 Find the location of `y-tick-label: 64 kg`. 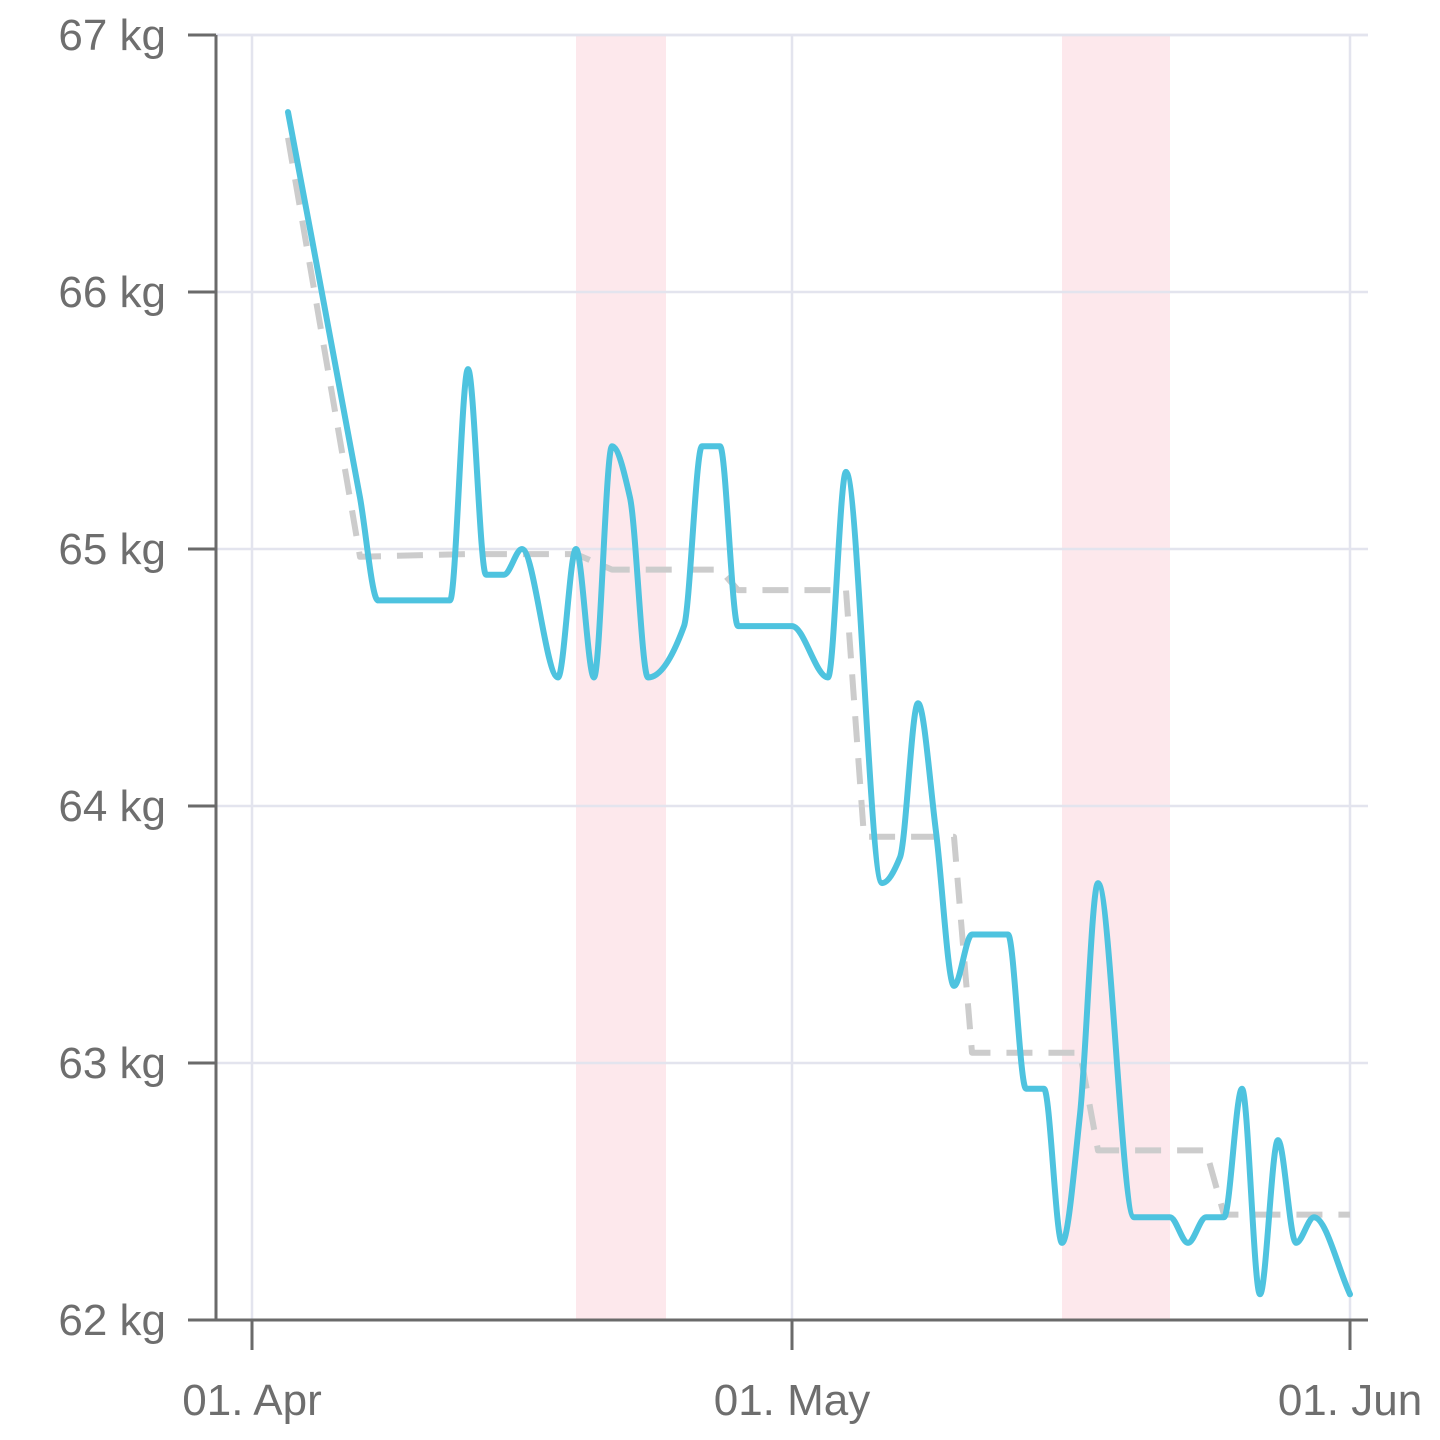

y-tick-label: 64 kg is located at coordinates (112, 806).